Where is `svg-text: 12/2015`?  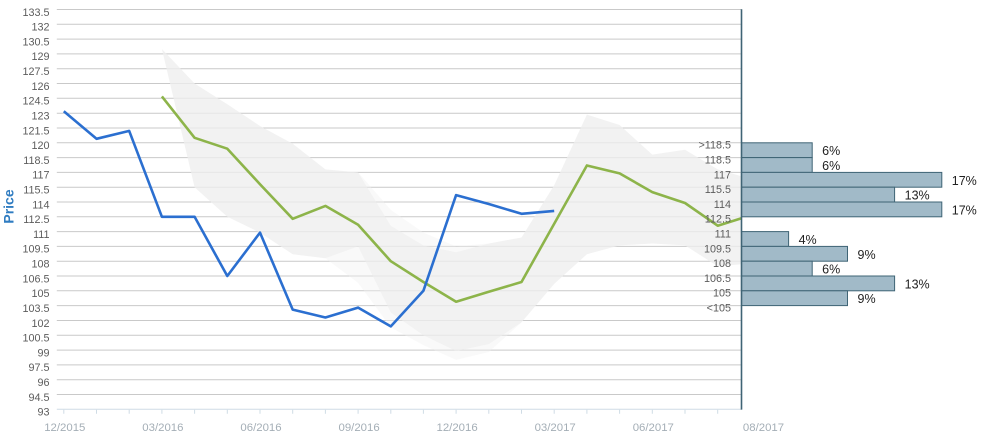
svg-text: 12/2015 is located at coordinates (64, 428).